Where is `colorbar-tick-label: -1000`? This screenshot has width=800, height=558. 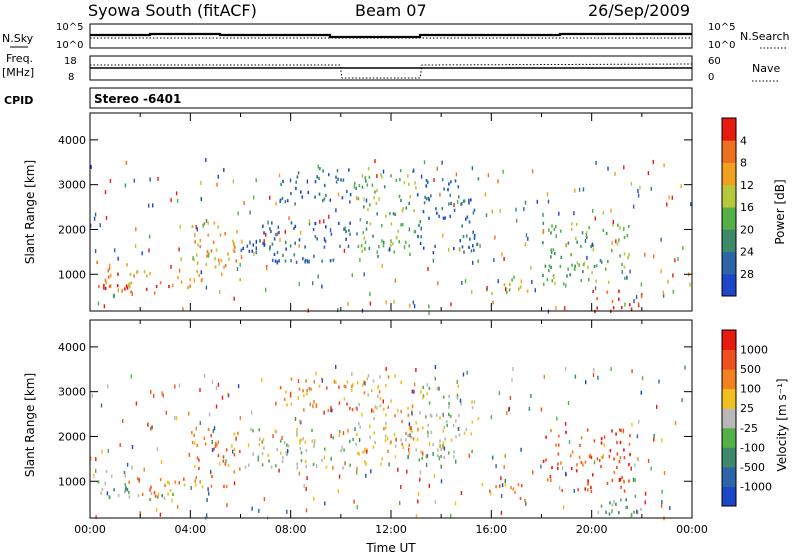 colorbar-tick-label: -1000 is located at coordinates (756, 486).